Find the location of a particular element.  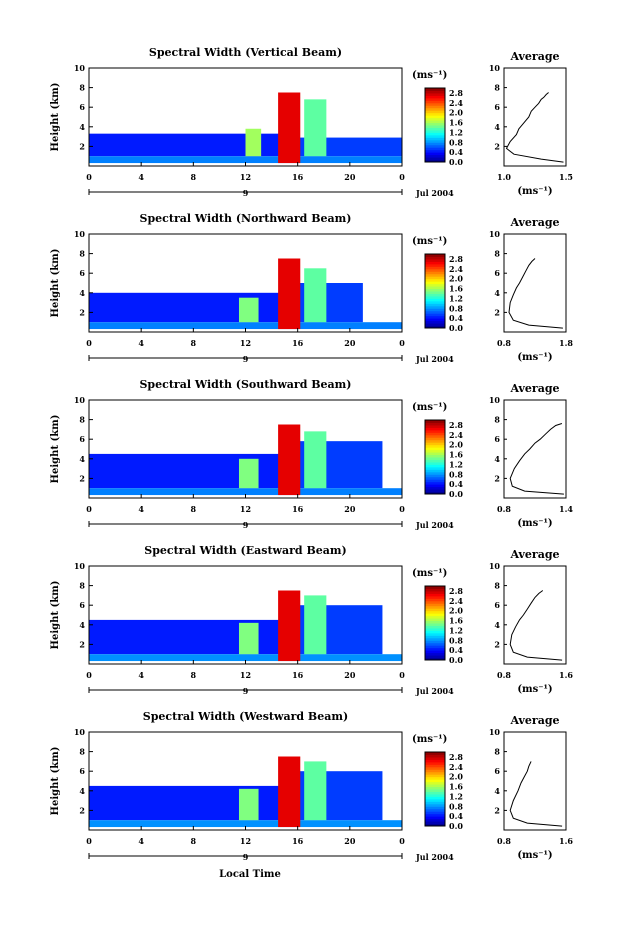

average-y-tick-label: 2 is located at coordinates (497, 644).